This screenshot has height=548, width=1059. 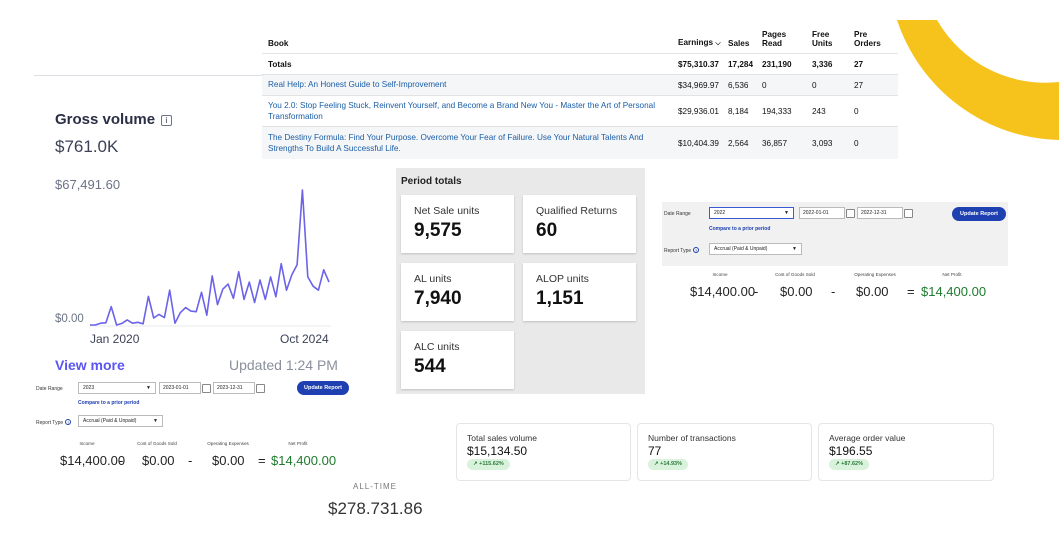 I want to click on equals-sign: =, so click(x=262, y=460).